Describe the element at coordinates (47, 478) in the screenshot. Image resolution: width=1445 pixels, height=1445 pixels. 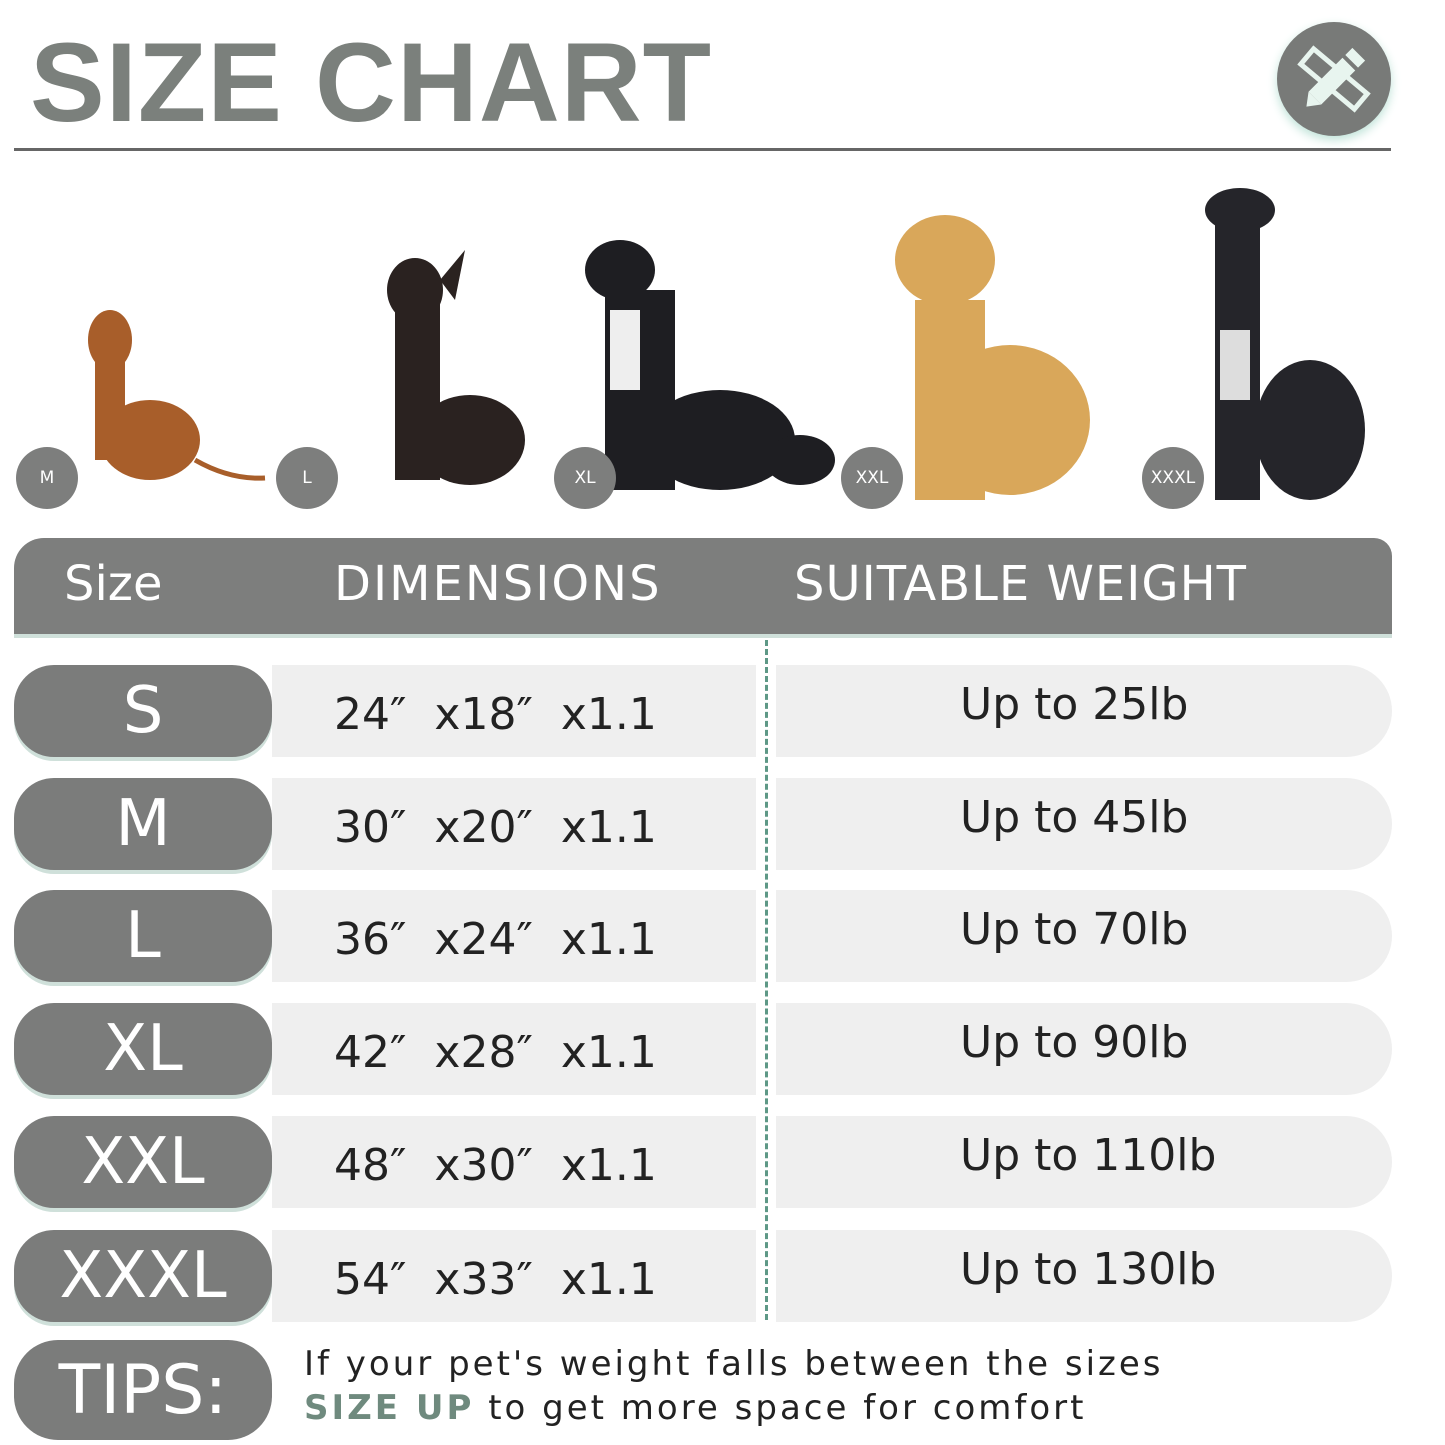
I see `size-badge-m: M` at that location.